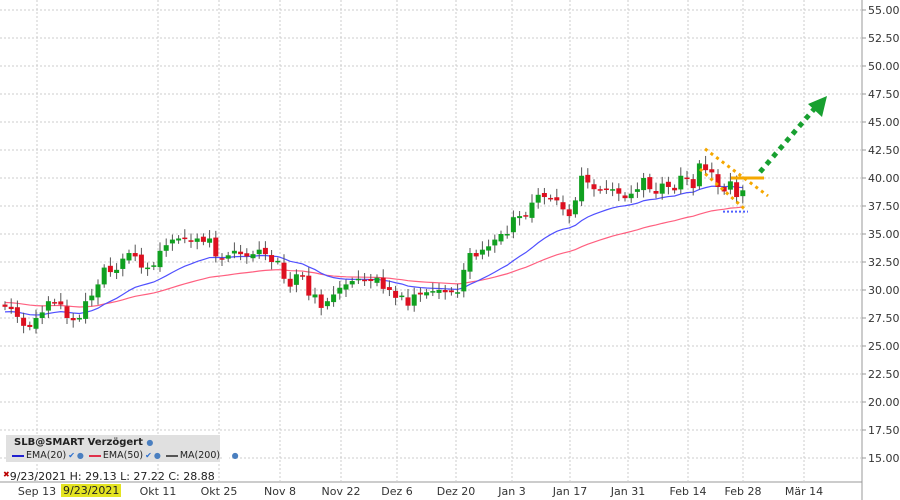 Image resolution: width=900 pixels, height=500 pixels. What do you see at coordinates (226, 455) in the screenshot?
I see `checkbox-icon: ■` at bounding box center [226, 455].